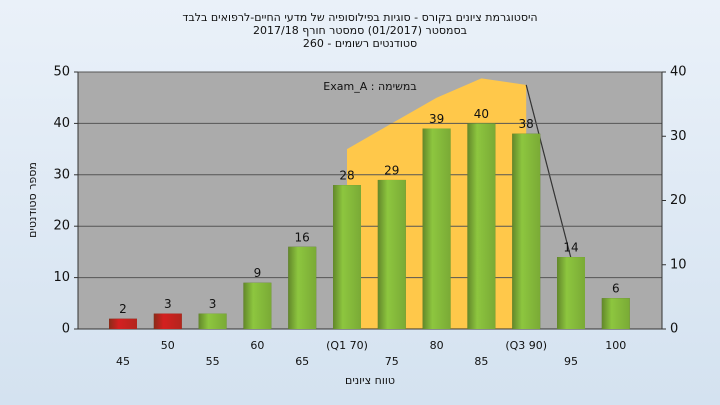  Describe the element at coordinates (168, 345) in the screenshot. I see `x-tick-label: 50` at that location.